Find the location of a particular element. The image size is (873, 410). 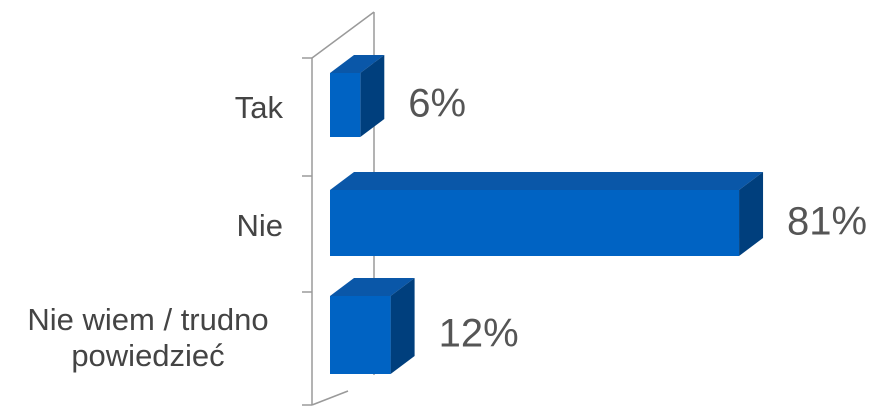

wall-top-edge is located at coordinates (343, 35).